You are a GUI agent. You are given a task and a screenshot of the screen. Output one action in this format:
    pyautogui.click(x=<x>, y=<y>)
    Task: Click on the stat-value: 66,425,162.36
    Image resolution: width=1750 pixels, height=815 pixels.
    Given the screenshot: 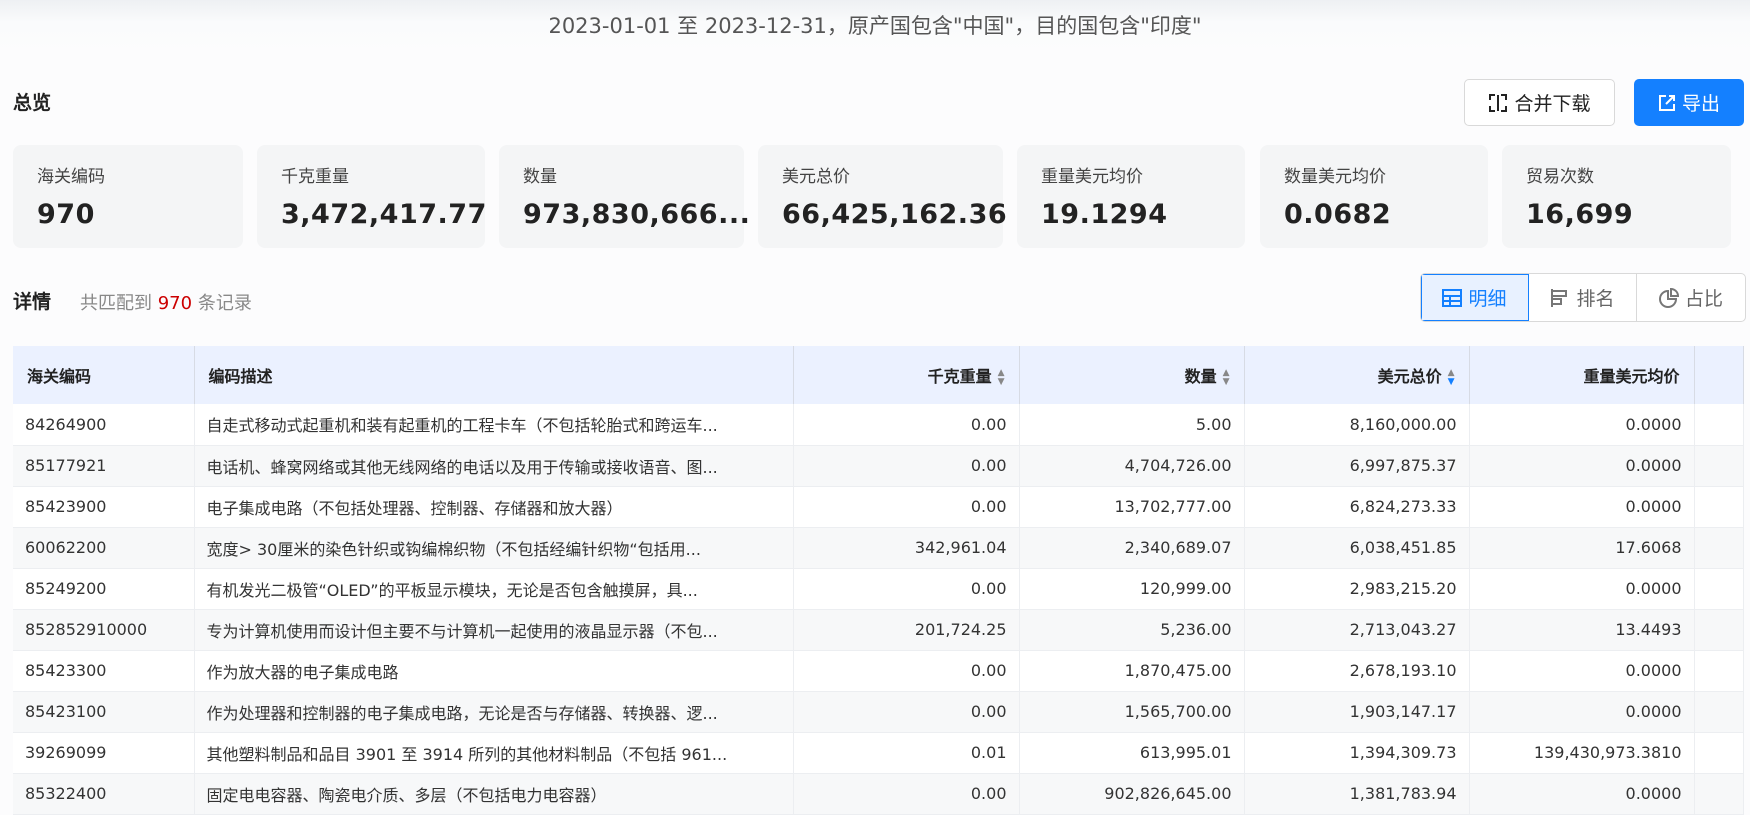 What is the action you would take?
    pyautogui.click(x=895, y=214)
    